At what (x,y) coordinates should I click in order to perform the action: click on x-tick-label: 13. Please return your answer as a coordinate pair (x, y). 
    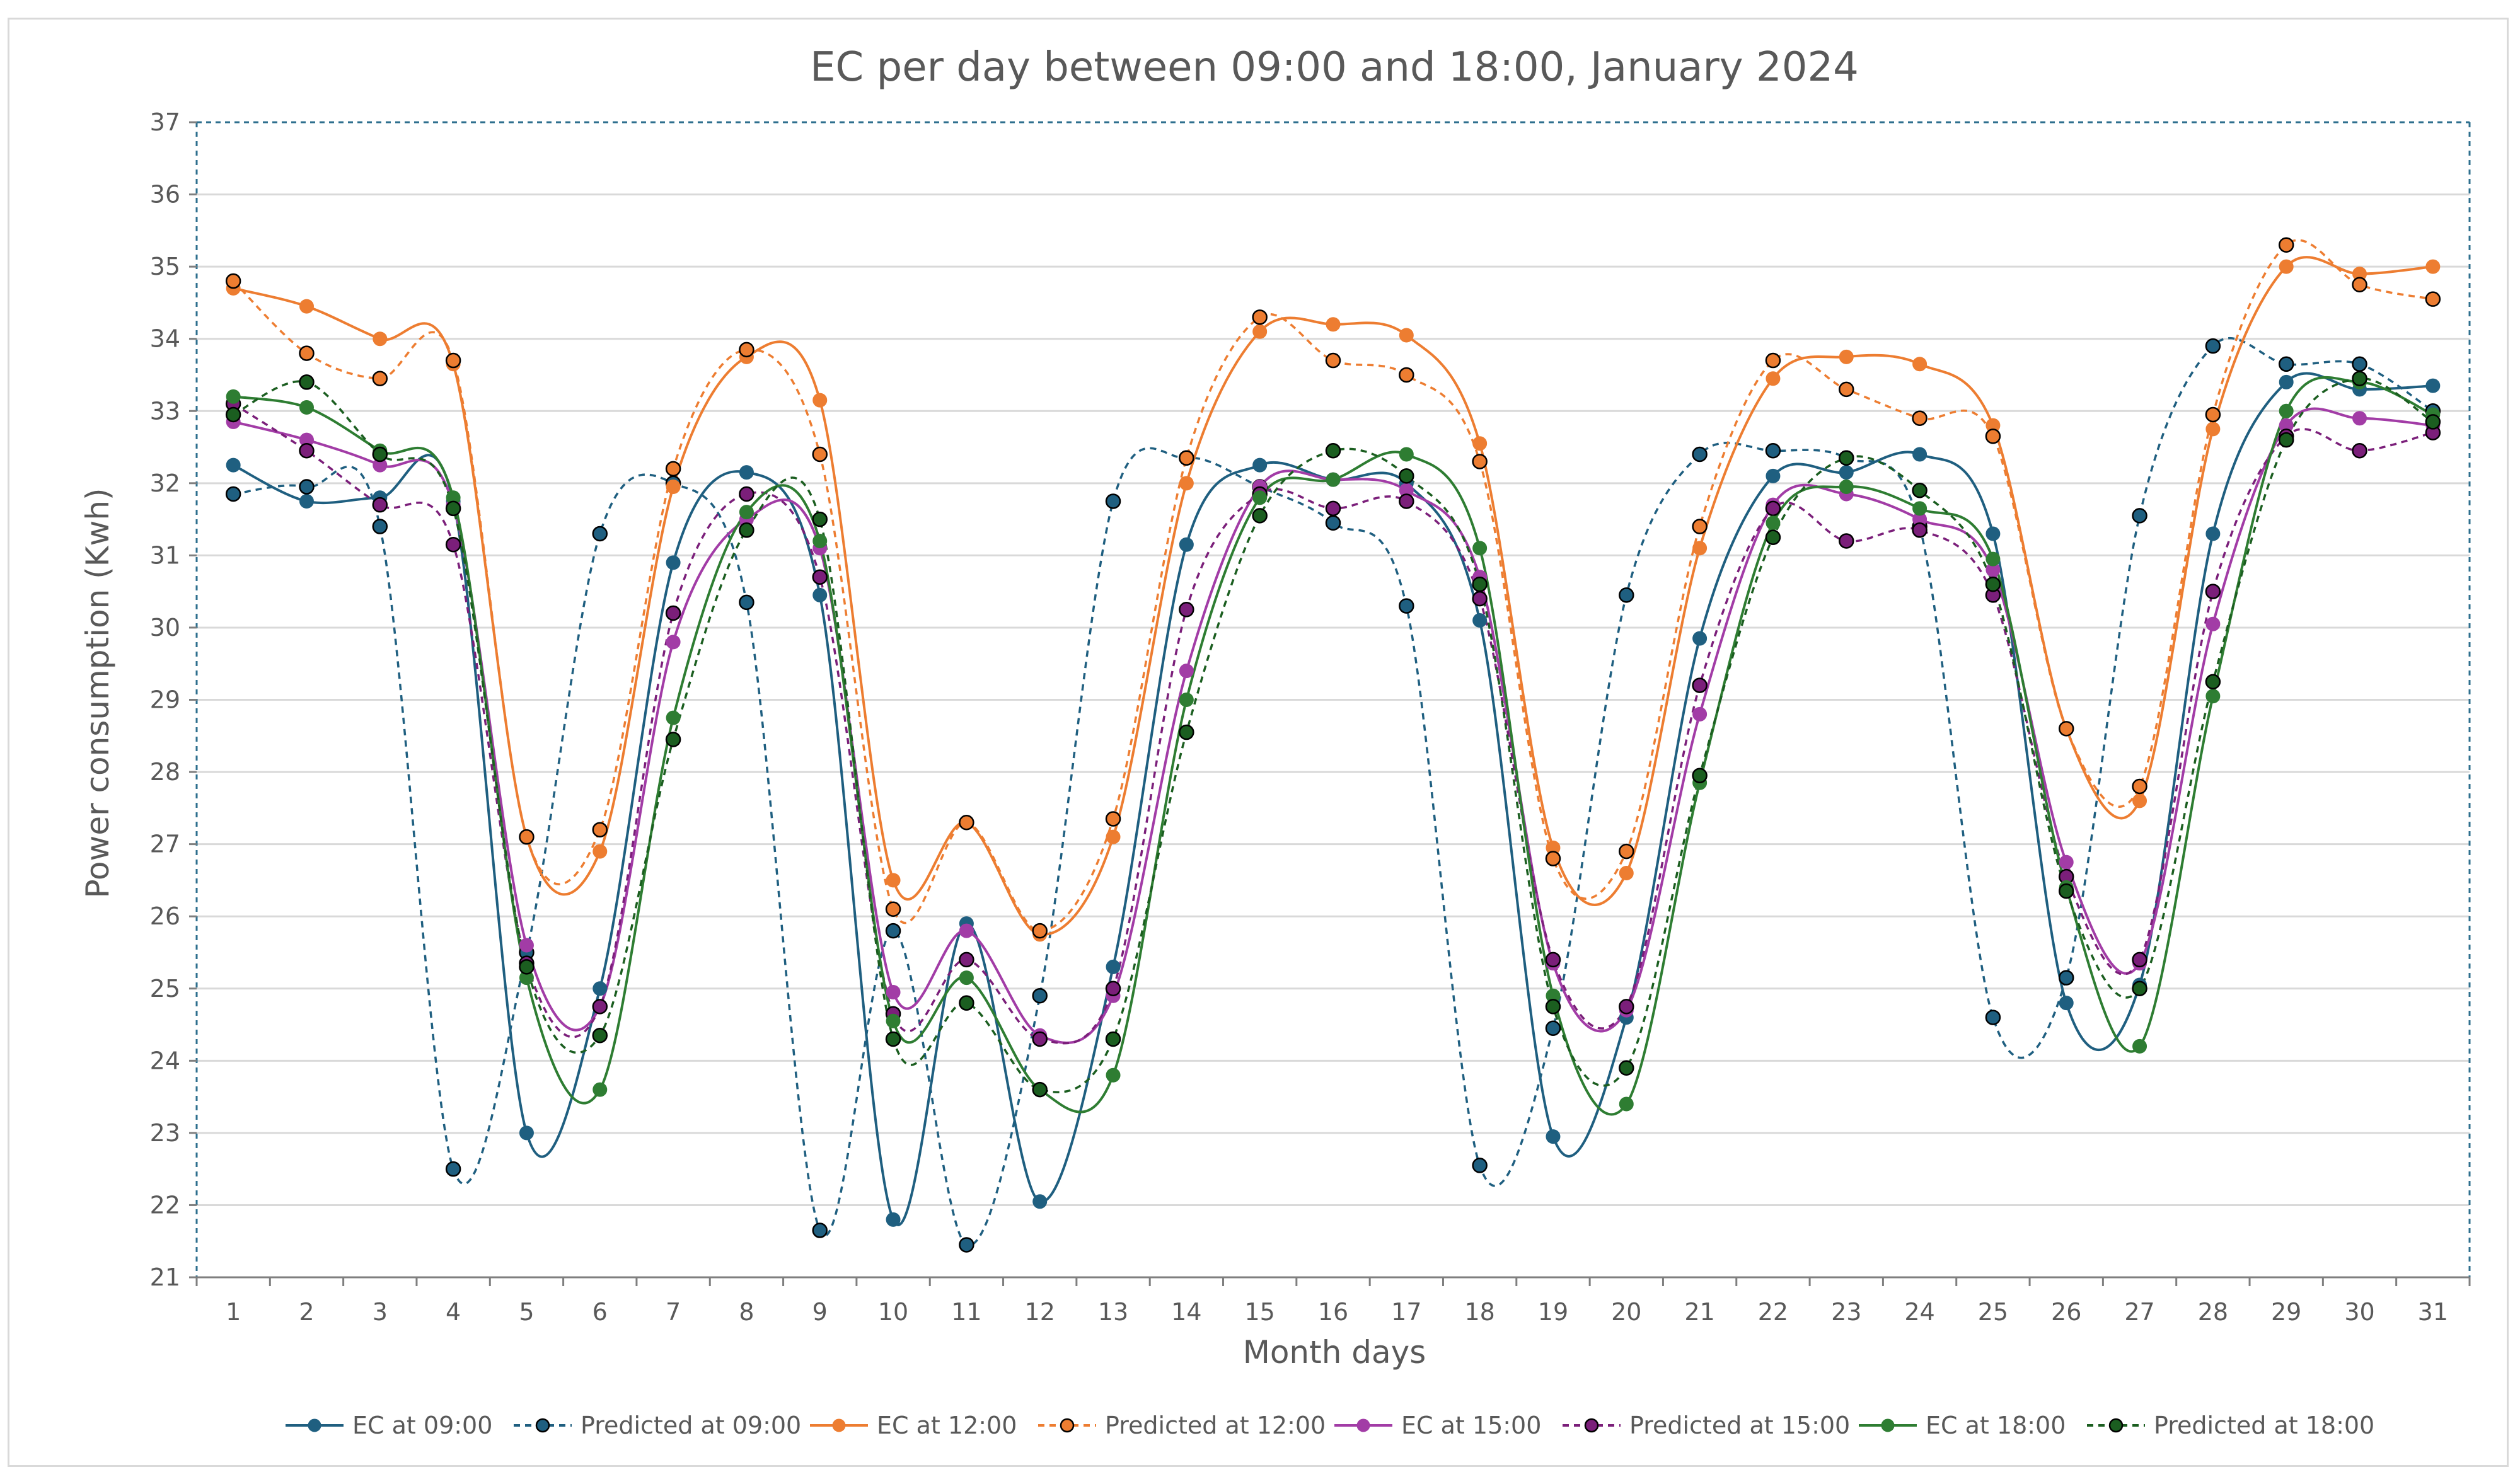
    Looking at the image, I should click on (1113, 1312).